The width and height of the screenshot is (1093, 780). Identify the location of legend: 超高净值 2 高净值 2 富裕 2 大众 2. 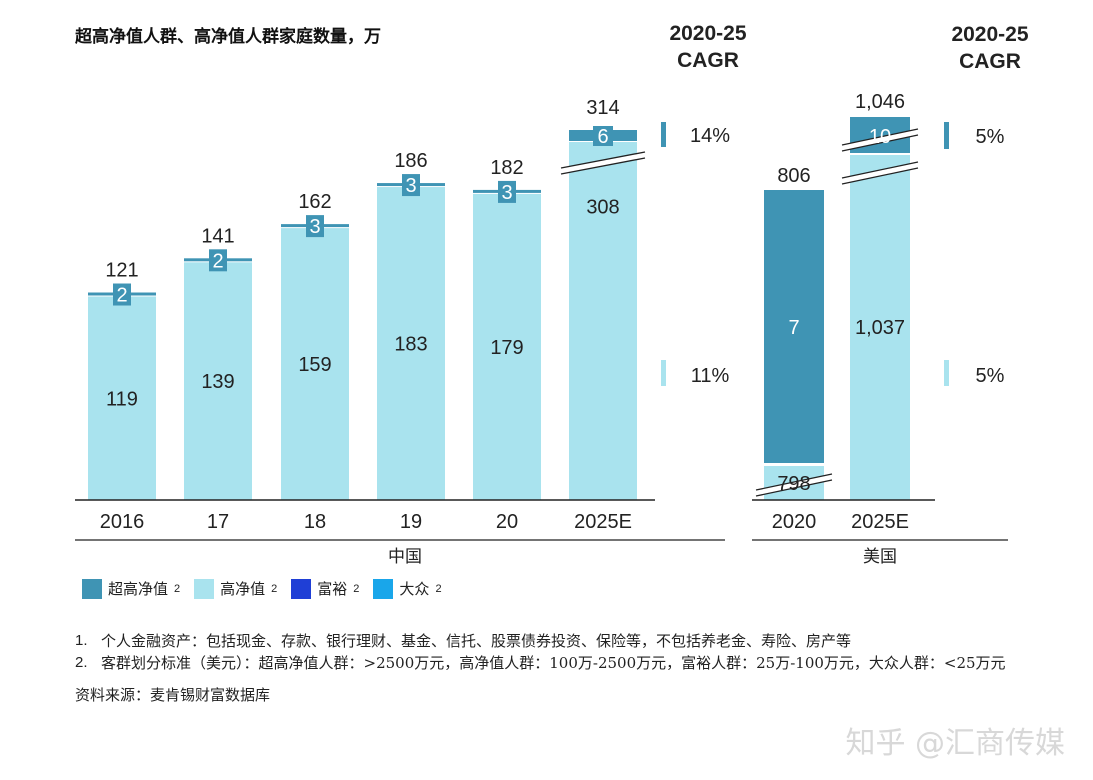
(262, 588).